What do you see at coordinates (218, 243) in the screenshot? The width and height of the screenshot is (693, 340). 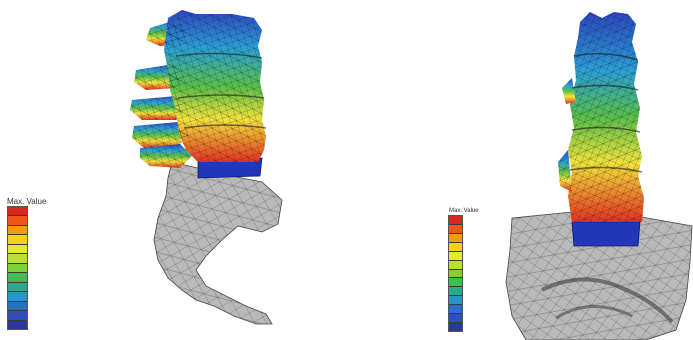 I see `sacrum-bone` at bounding box center [218, 243].